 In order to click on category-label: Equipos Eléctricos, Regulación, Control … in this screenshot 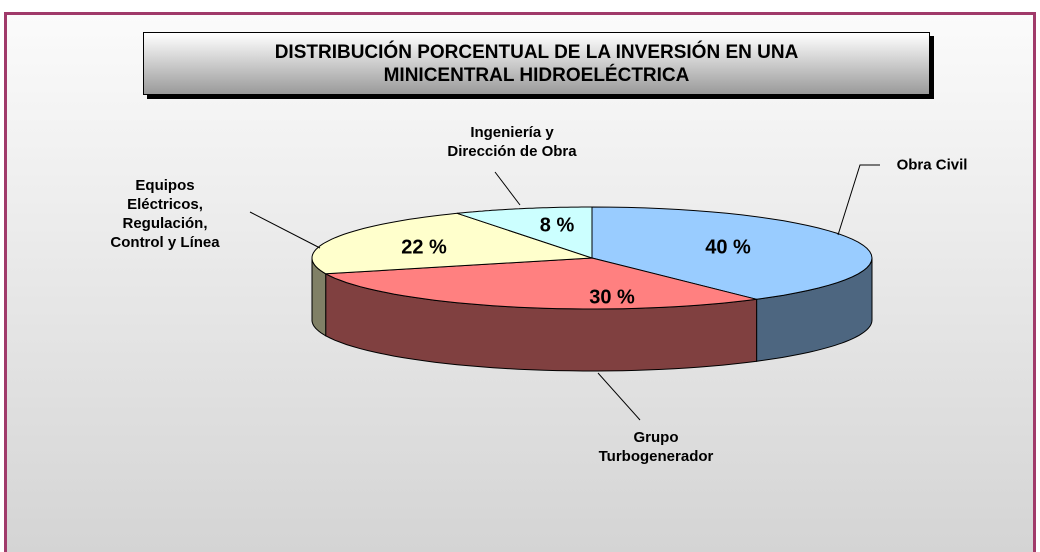, I will do `click(165, 214)`.